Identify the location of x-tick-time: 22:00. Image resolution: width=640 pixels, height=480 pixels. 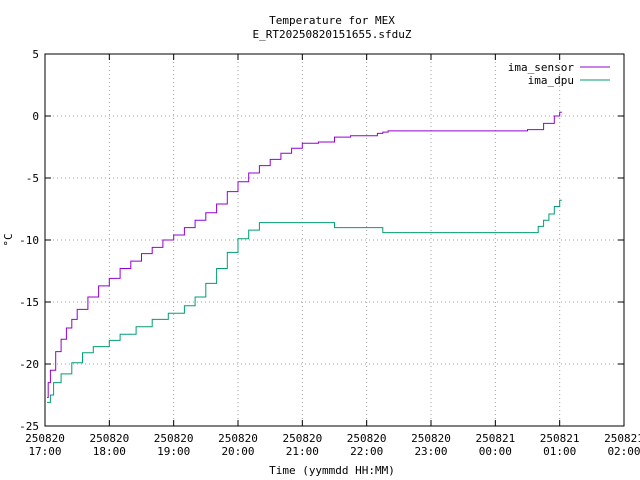
(366, 451).